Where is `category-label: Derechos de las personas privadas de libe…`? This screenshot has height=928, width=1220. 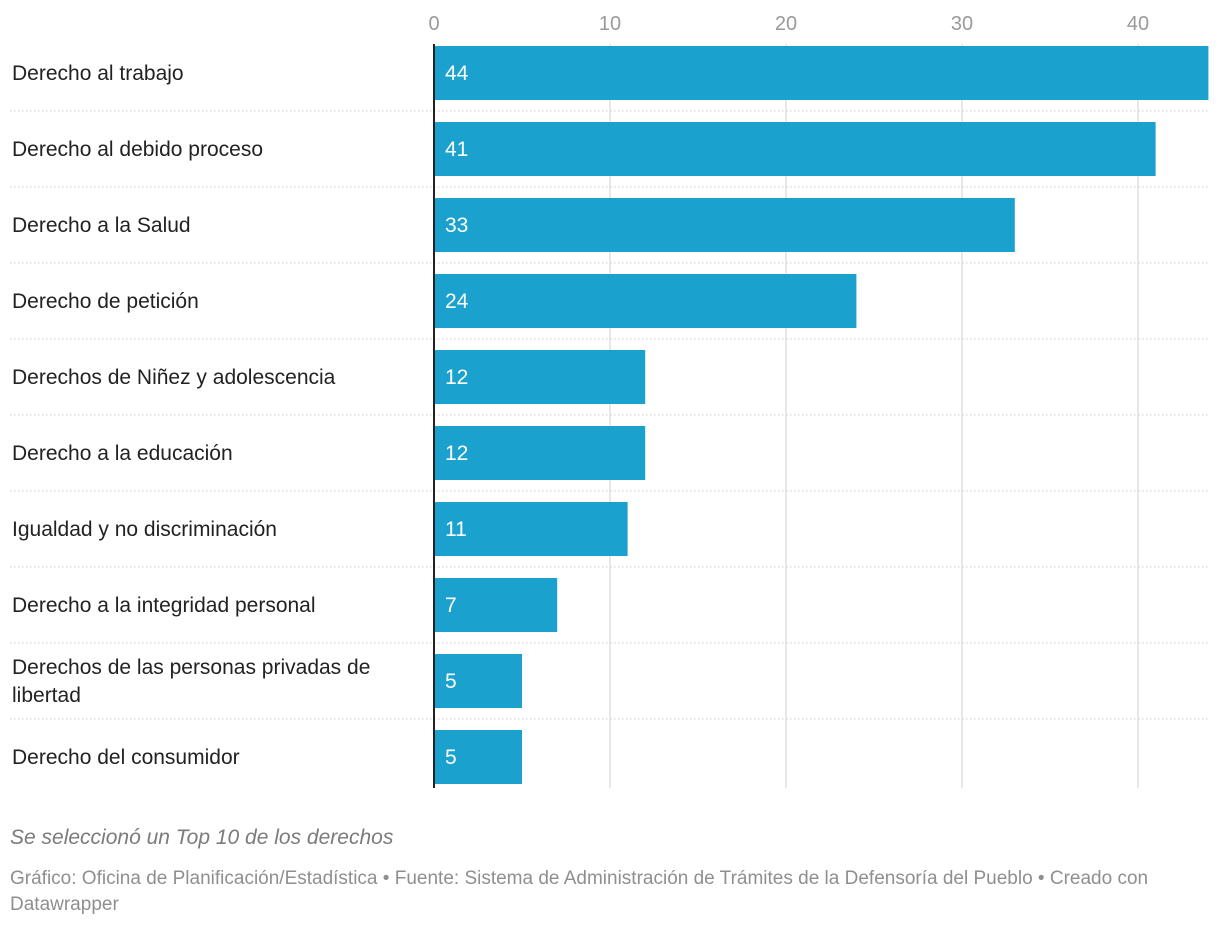
category-label: Derechos de las personas privadas de libe… is located at coordinates (191, 681).